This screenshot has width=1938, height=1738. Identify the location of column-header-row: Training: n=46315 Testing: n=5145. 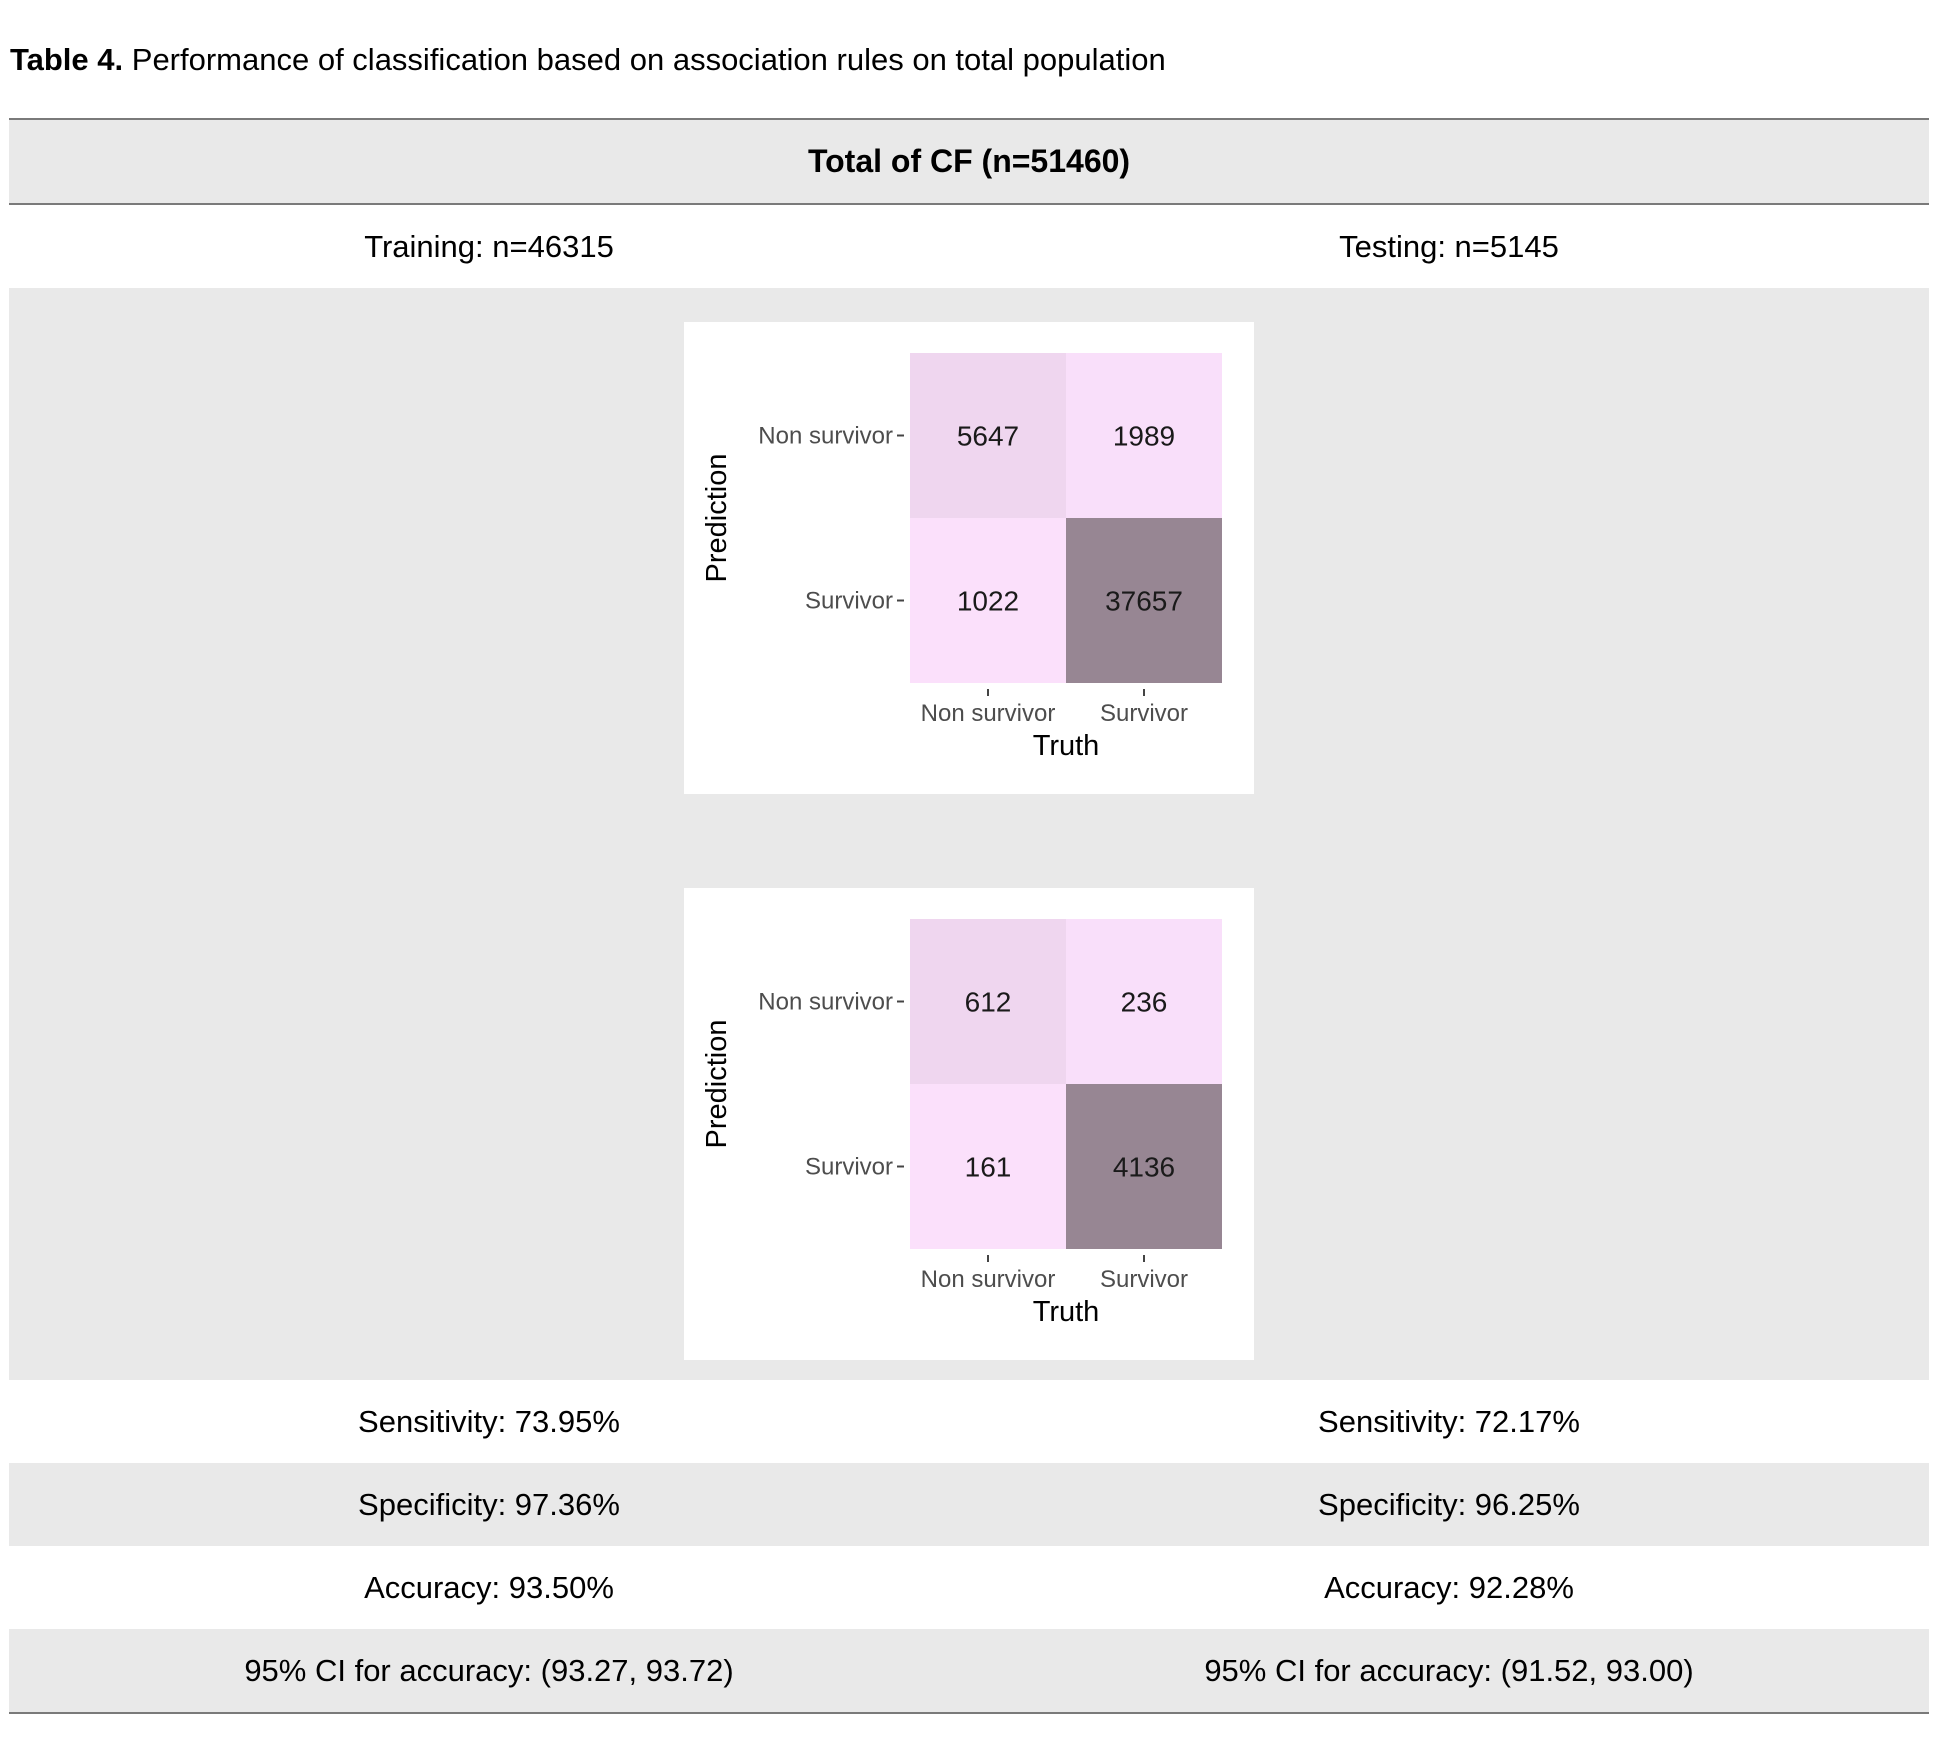
(969, 246).